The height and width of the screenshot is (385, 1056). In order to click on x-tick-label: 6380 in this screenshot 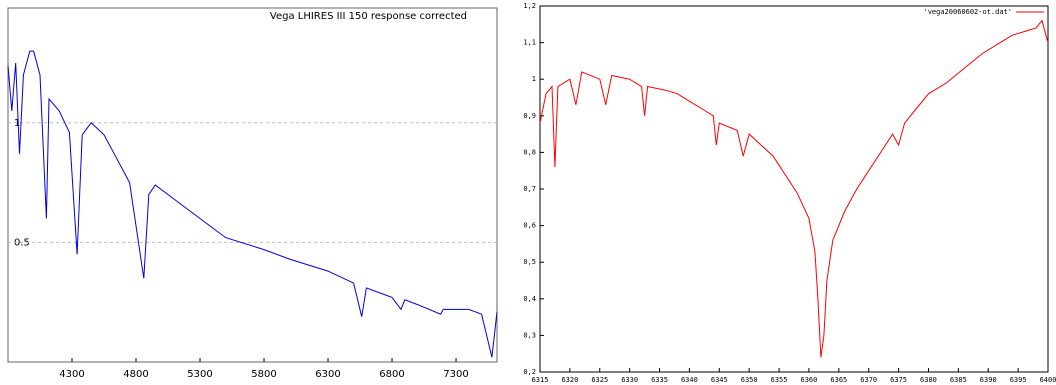, I will do `click(928, 380)`.